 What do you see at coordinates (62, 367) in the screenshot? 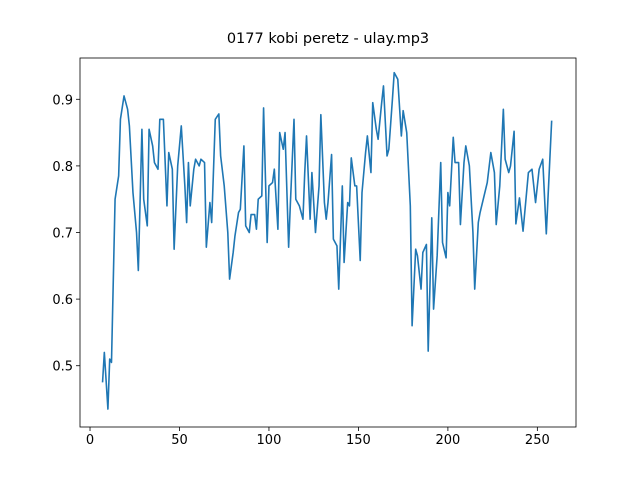
I see `y-tick-label: 0.5` at bounding box center [62, 367].